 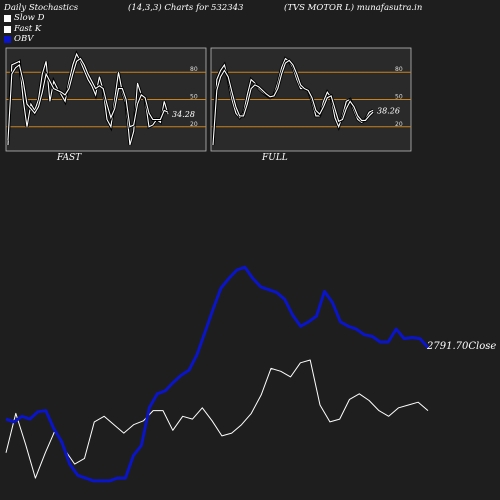 What do you see at coordinates (275, 158) in the screenshot?
I see `panel-label-full: FULL` at bounding box center [275, 158].